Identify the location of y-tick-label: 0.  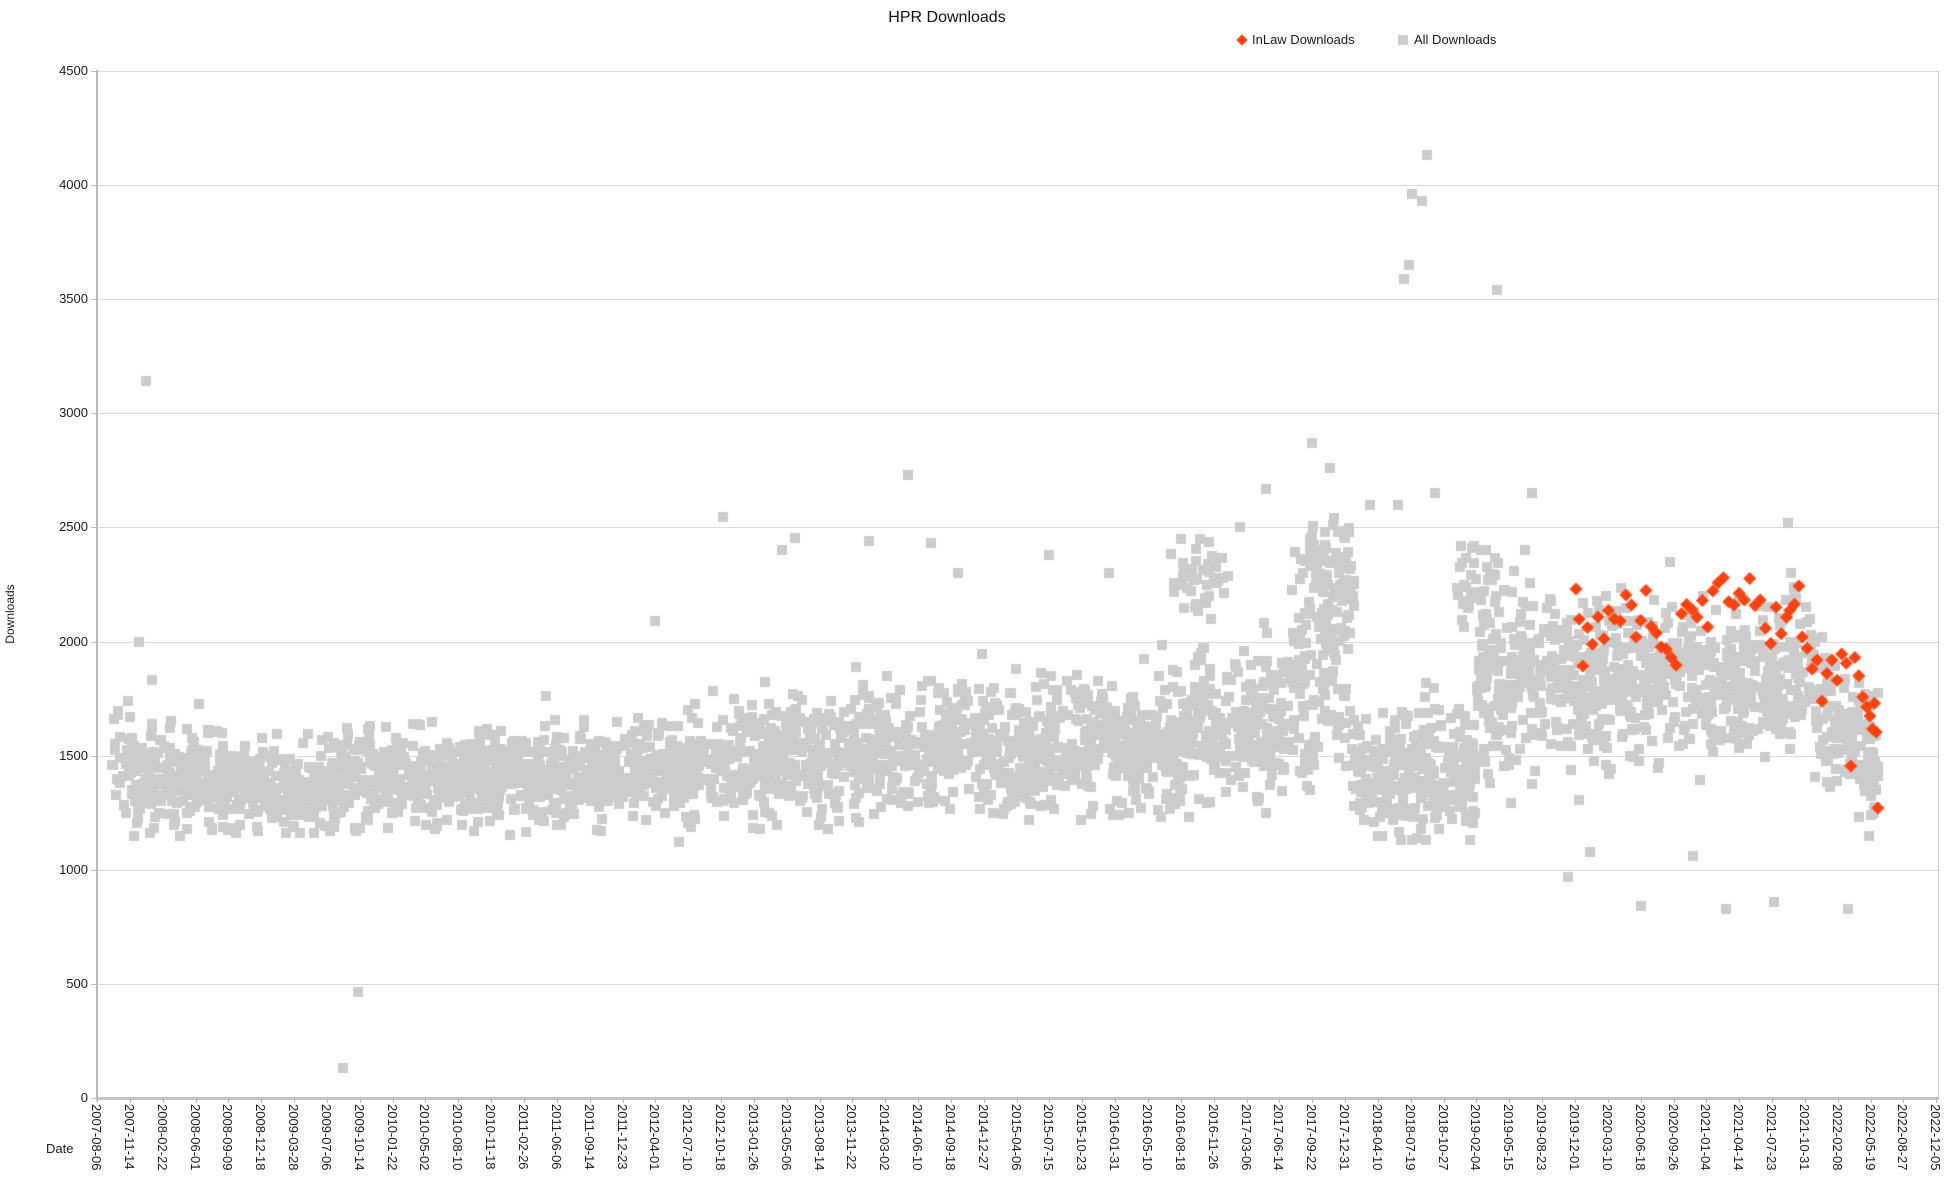
(84, 1097).